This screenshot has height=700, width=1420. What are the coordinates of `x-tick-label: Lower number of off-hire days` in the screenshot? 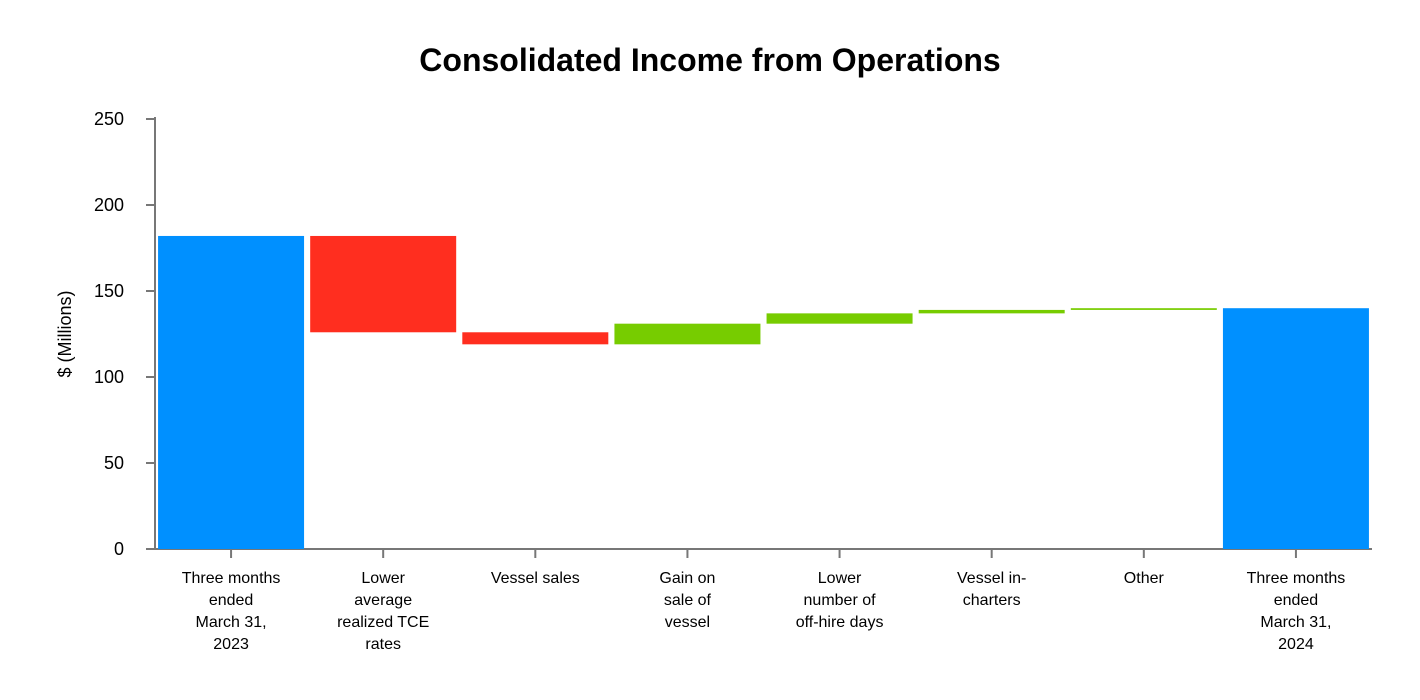 It's located at (840, 600).